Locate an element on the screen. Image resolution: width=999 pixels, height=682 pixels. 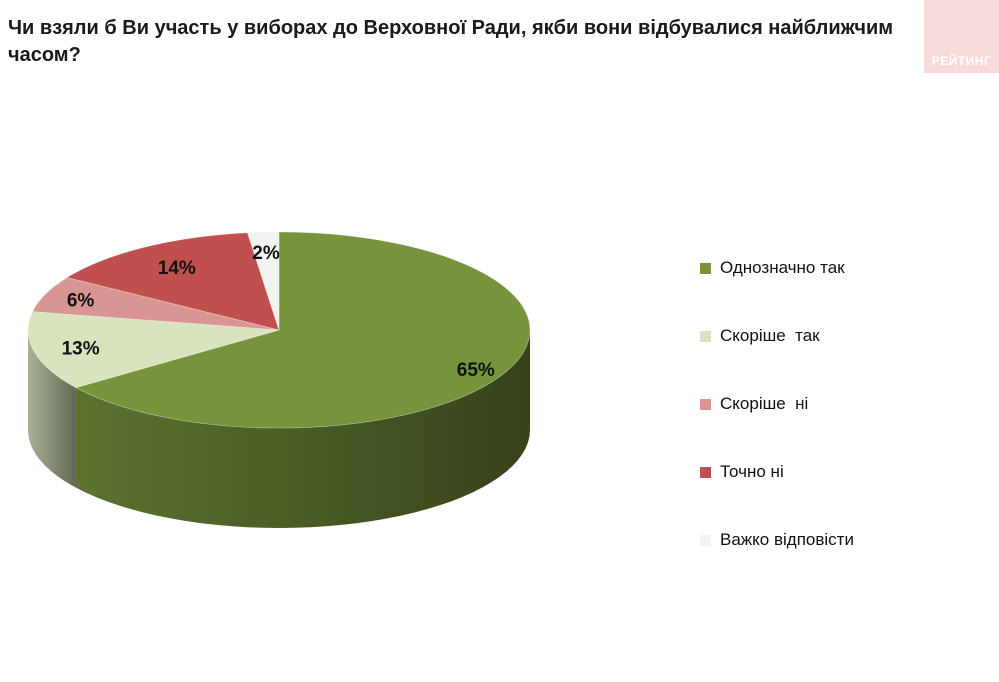
legend-item: Важко відповісти is located at coordinates (777, 540).